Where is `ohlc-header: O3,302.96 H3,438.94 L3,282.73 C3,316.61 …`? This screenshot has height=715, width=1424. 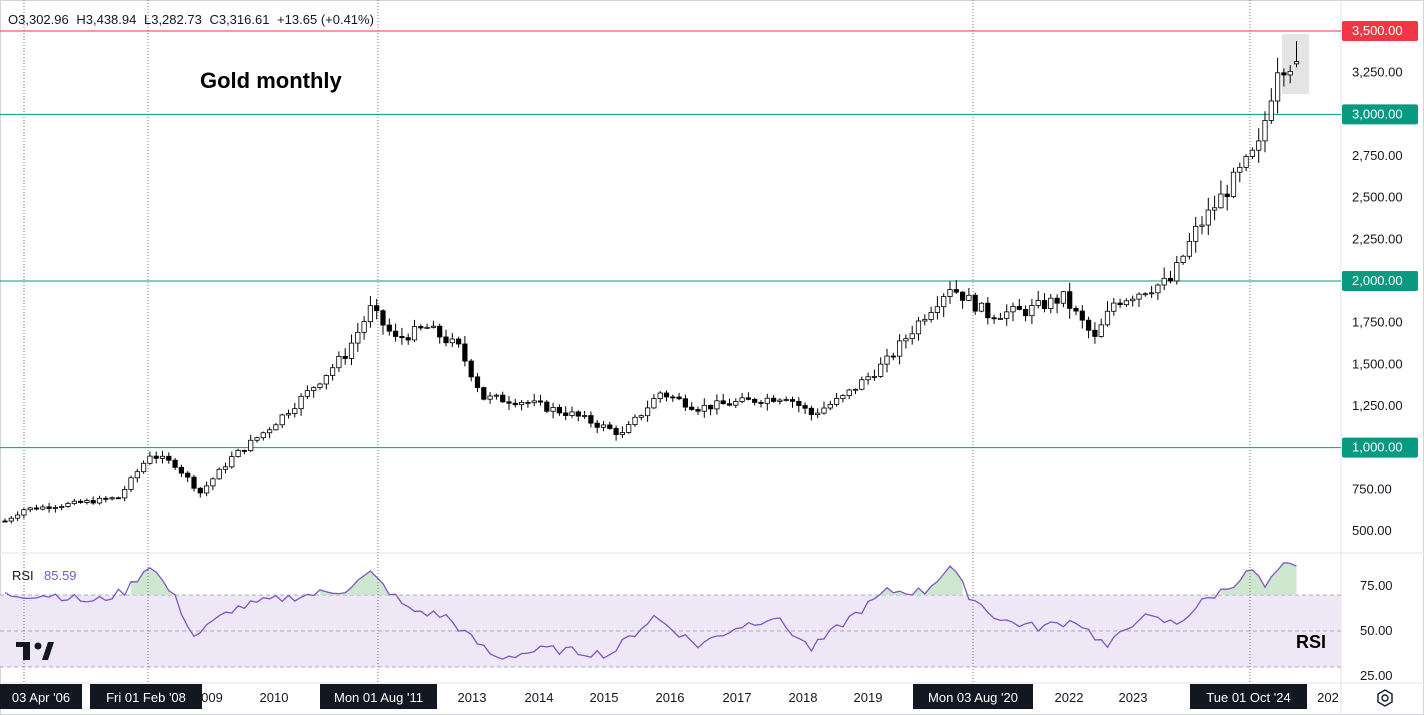
ohlc-header: O3,302.96 H3,438.94 L3,282.73 C3,316.61 … is located at coordinates (191, 19).